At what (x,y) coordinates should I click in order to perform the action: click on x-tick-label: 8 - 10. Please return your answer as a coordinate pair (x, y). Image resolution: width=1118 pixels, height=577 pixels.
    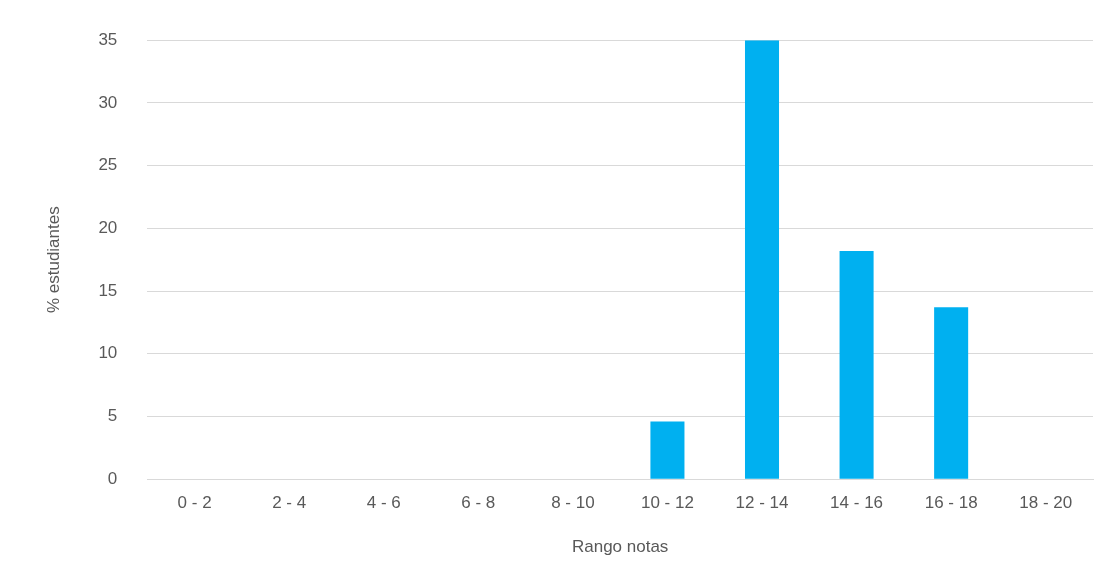
    Looking at the image, I should click on (573, 503).